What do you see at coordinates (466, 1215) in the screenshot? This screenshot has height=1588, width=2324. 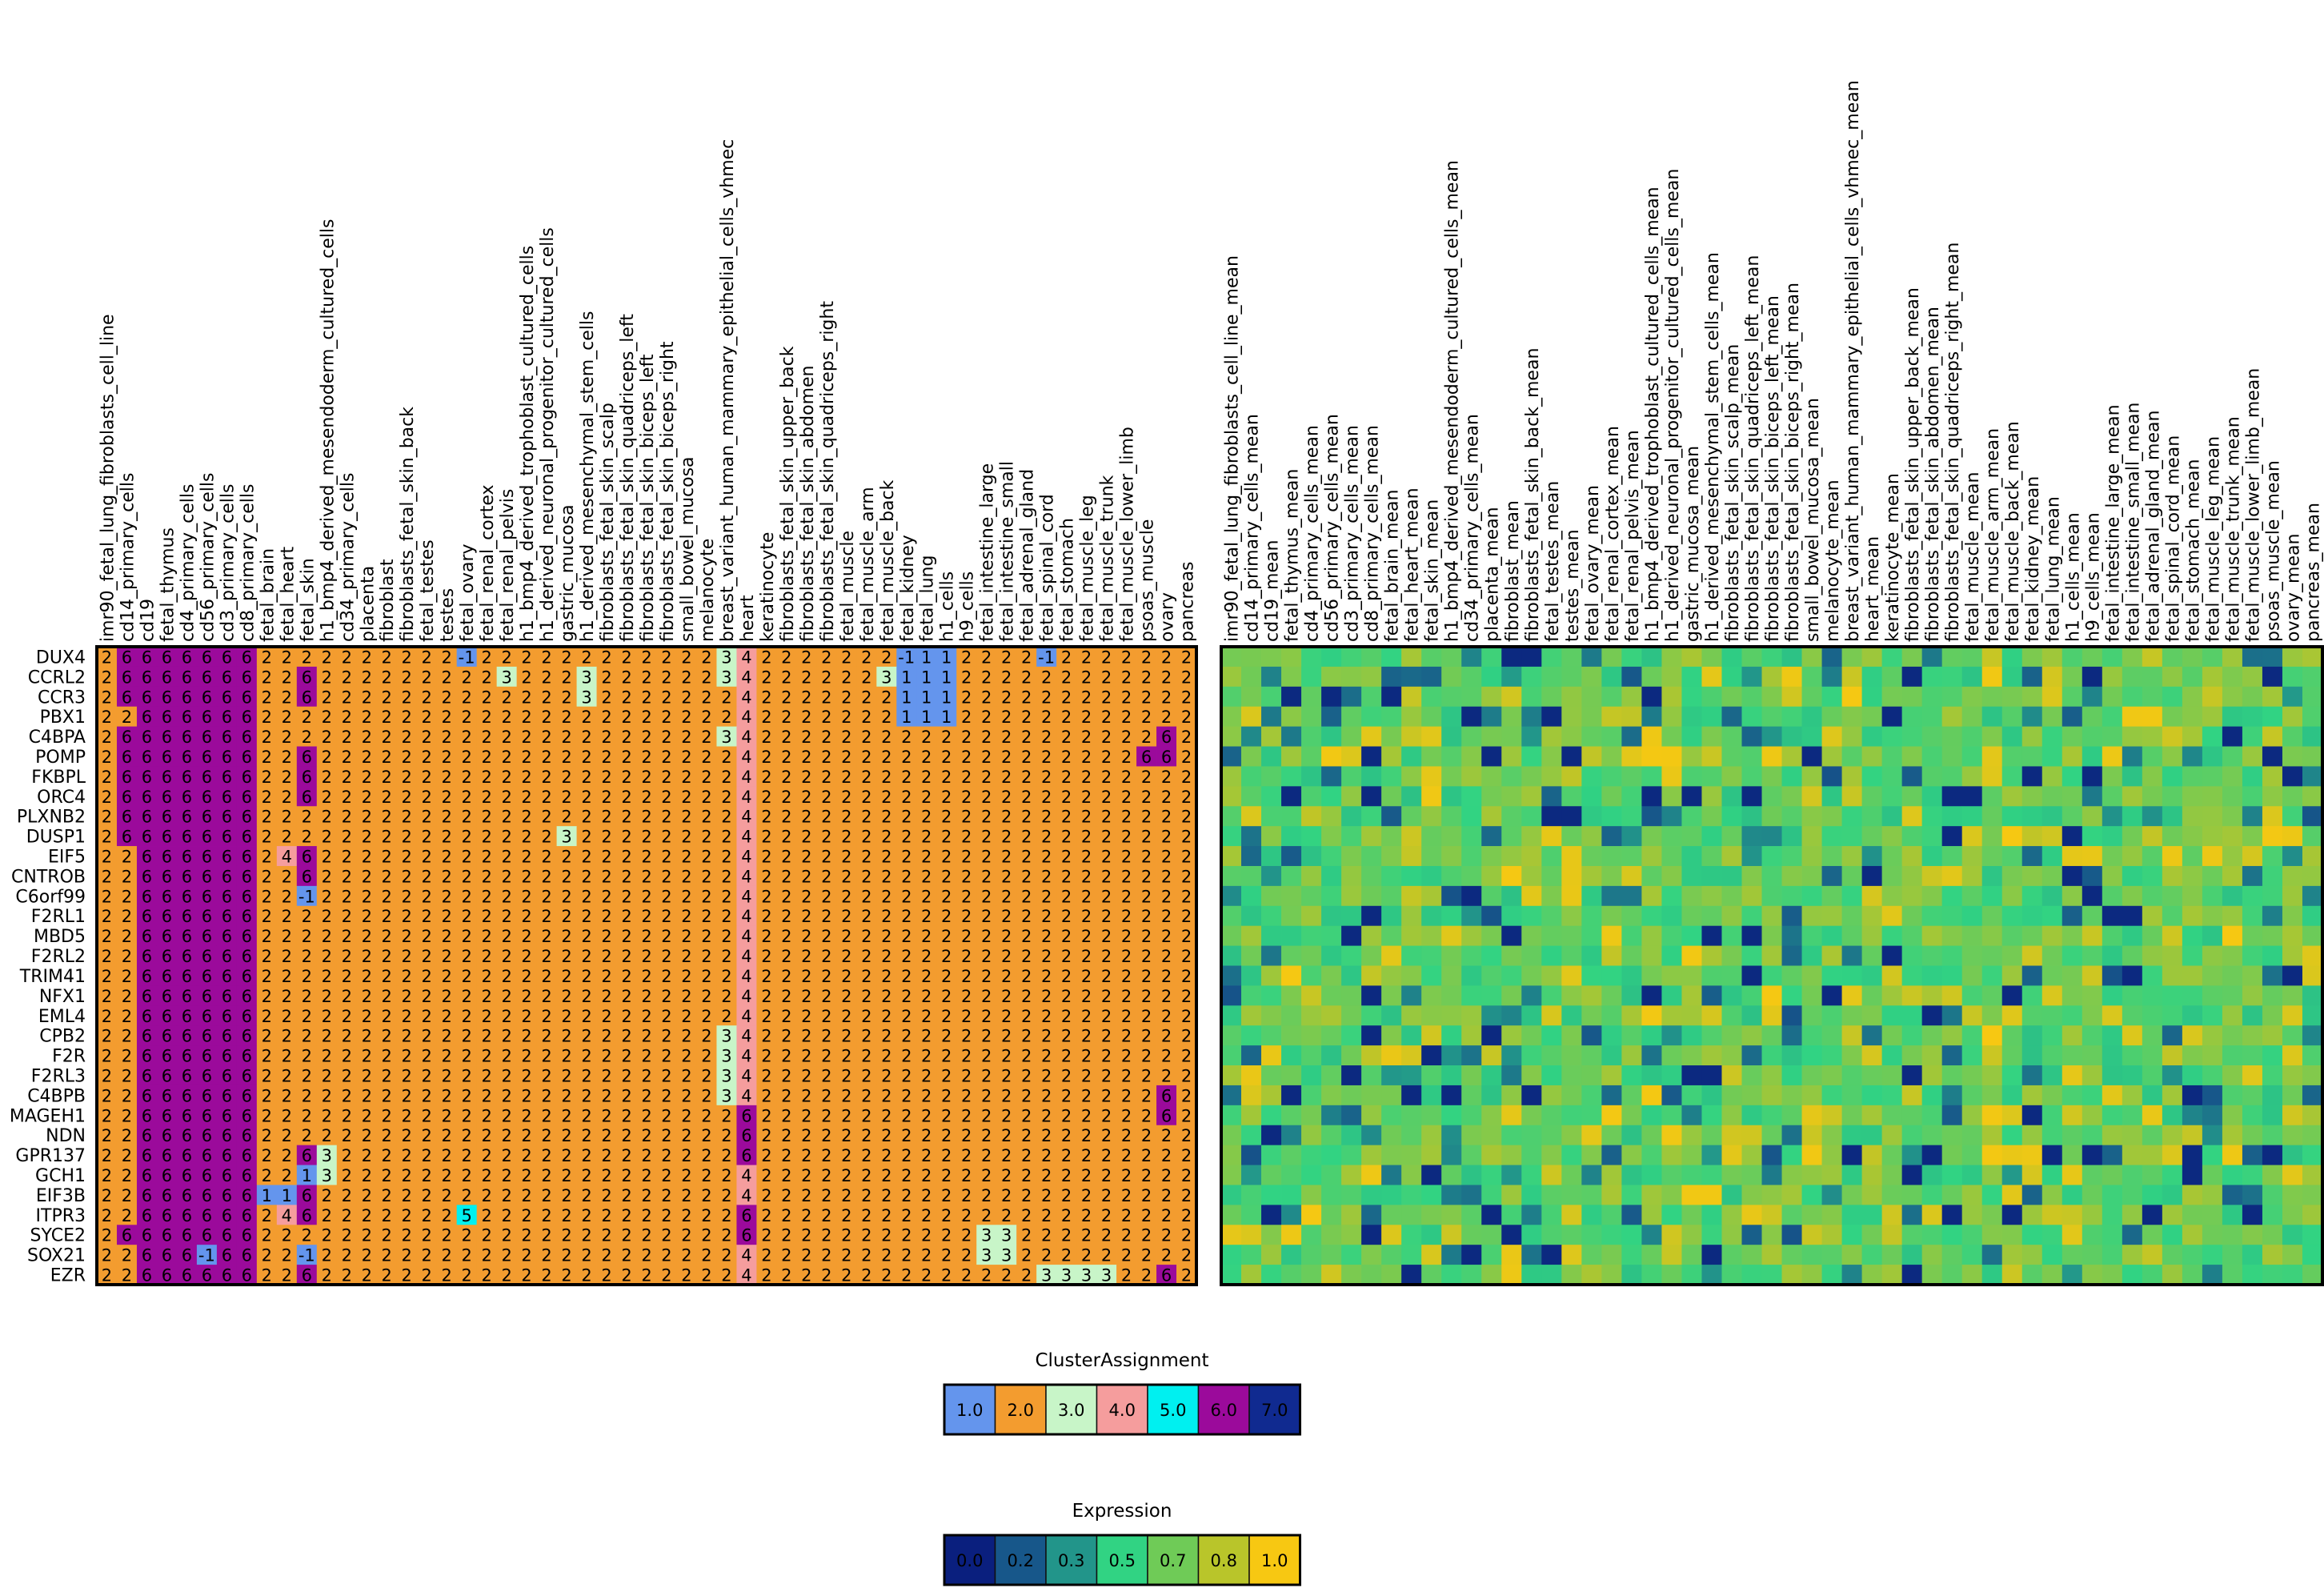 I see `cluster-cell-label: 5` at bounding box center [466, 1215].